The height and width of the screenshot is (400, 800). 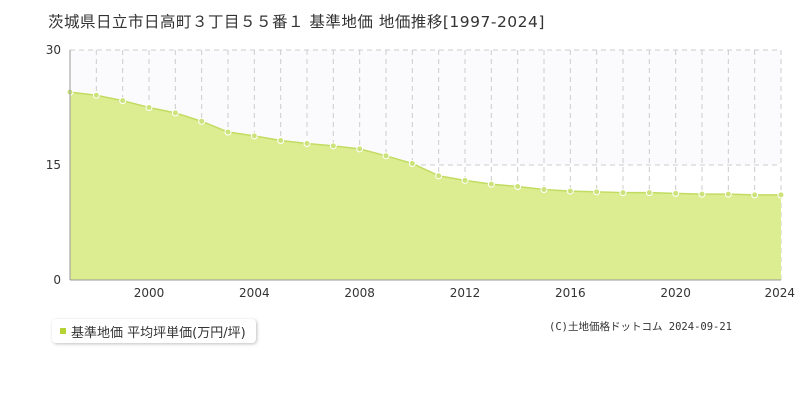 What do you see at coordinates (465, 180) in the screenshot?
I see `data-point-2012` at bounding box center [465, 180].